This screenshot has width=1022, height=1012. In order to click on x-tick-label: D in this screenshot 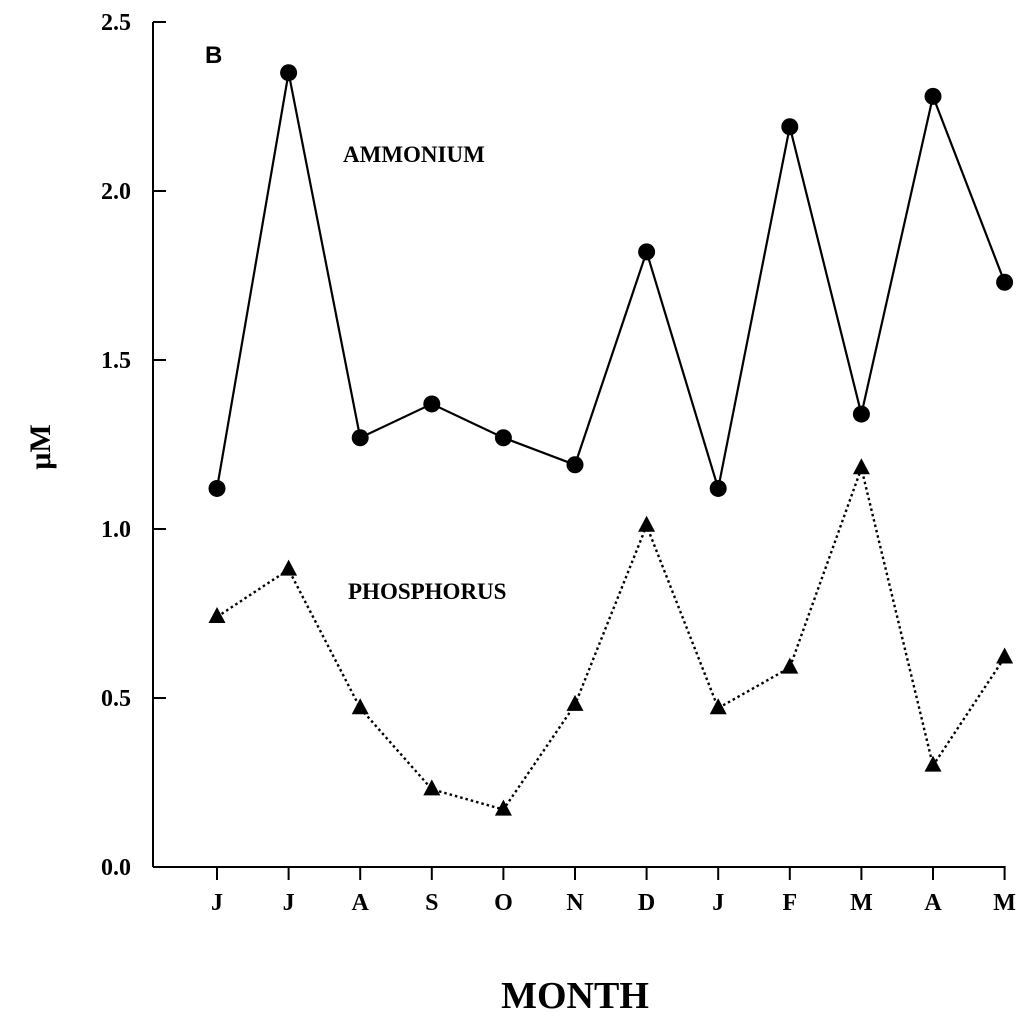, I will do `click(646, 903)`.